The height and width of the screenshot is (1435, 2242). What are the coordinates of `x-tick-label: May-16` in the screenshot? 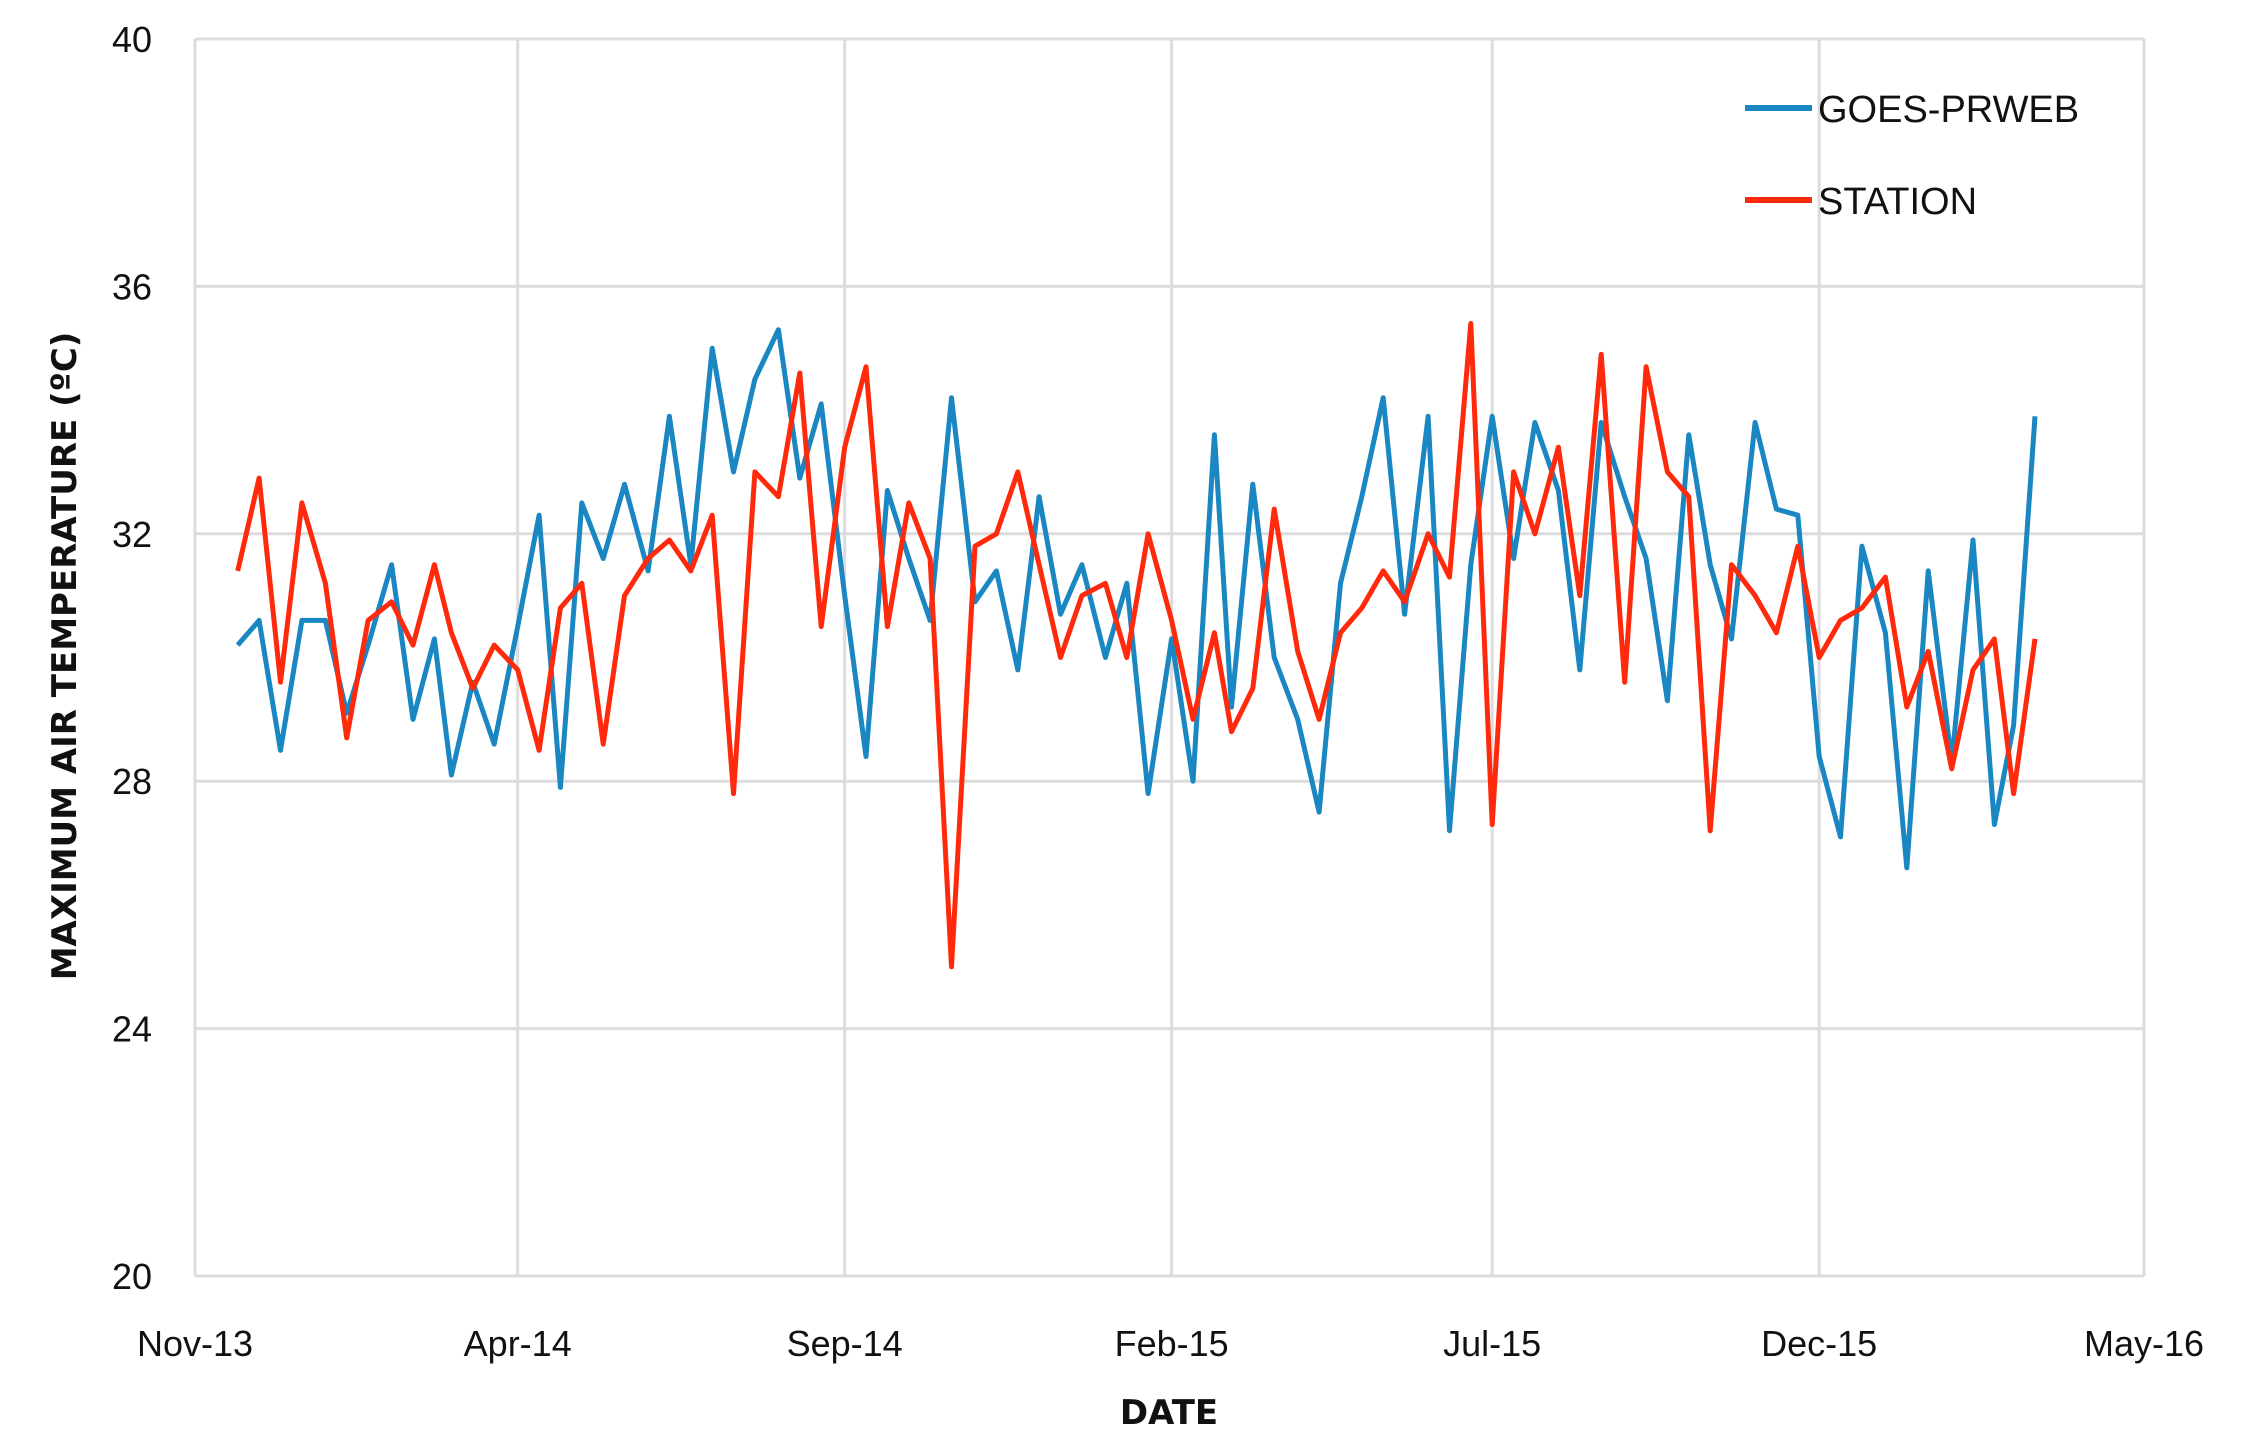 It's located at (2144, 1343).